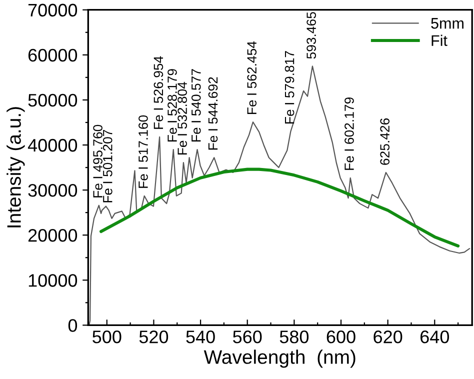 This screenshot has width=474, height=379. I want to click on y-axis-title: Intensity (a.u.), so click(15, 167).